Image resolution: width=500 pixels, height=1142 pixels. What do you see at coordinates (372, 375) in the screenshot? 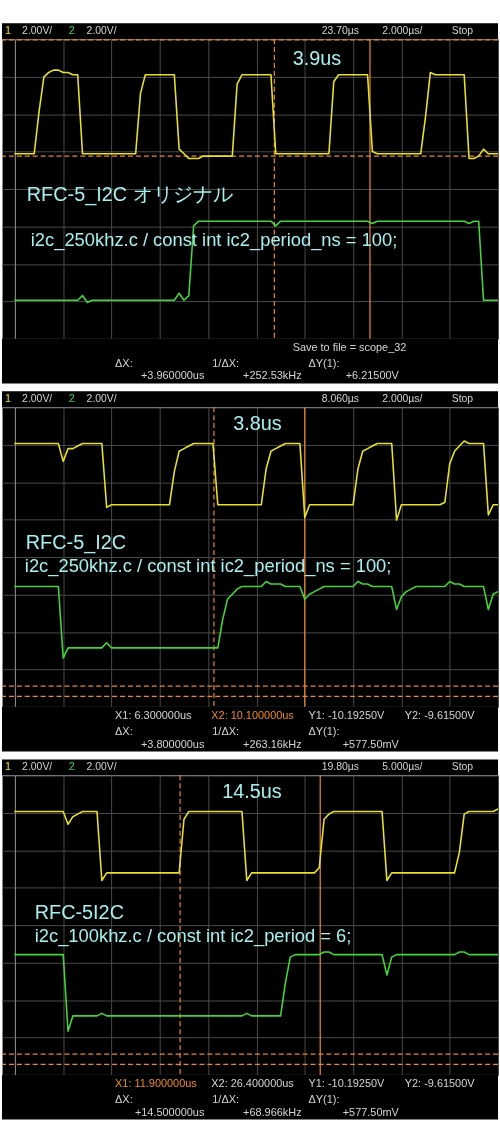
I see `text: +6.21500V` at bounding box center [372, 375].